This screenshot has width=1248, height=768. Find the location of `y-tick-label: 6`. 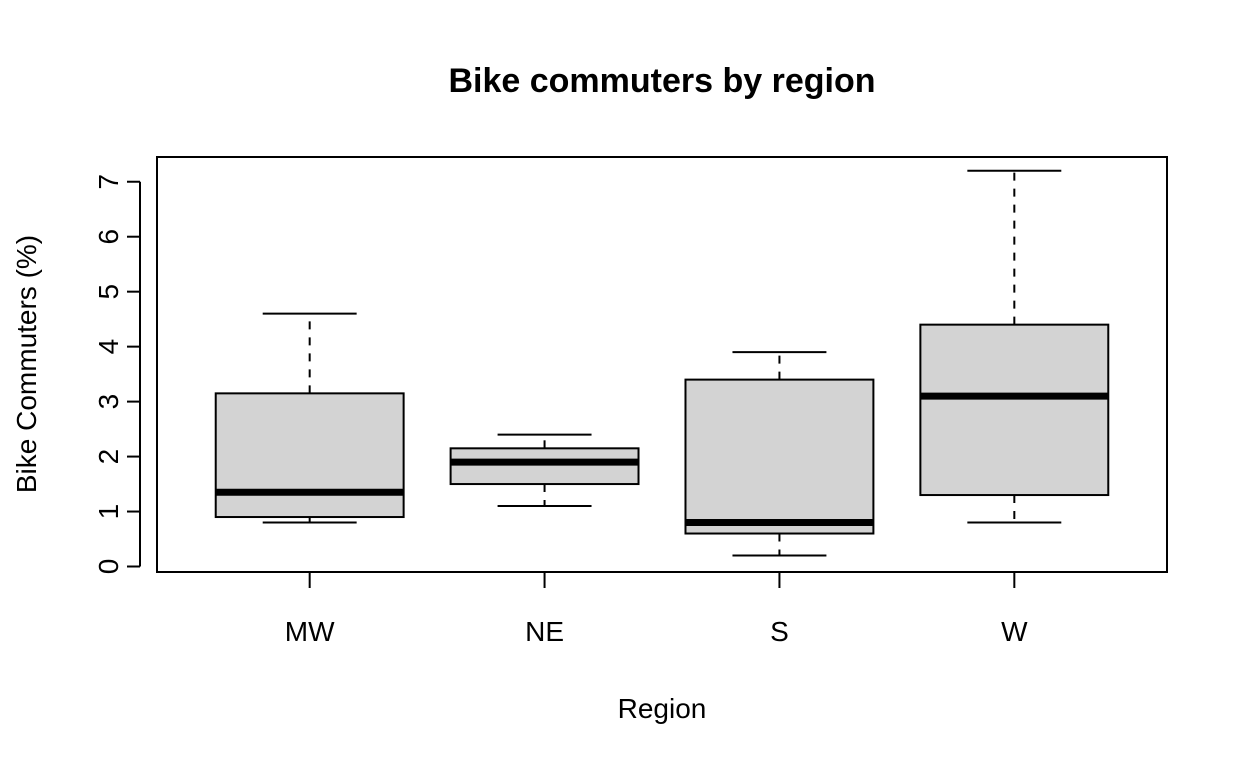

y-tick-label: 6 is located at coordinates (108, 237).